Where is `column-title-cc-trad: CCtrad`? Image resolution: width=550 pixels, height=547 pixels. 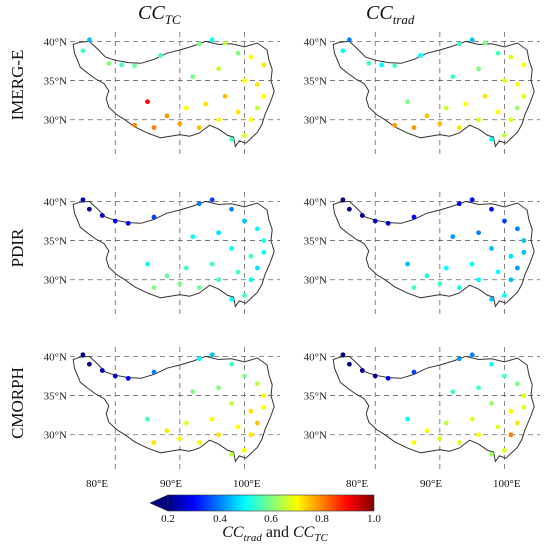
column-title-cc-trad: CCtrad is located at coordinates (390, 14).